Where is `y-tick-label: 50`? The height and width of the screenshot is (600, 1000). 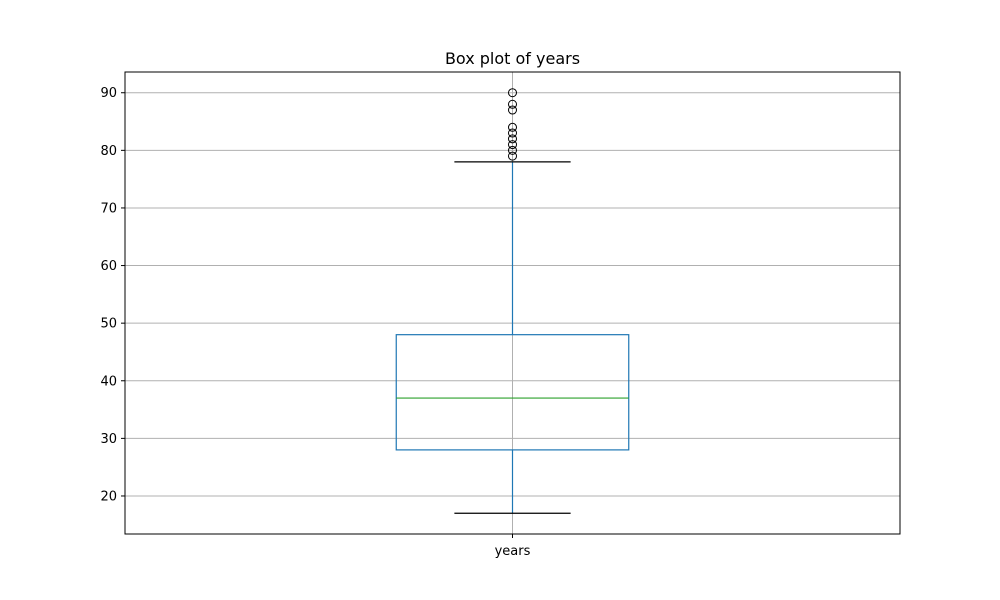
y-tick-label: 50 is located at coordinates (108, 324).